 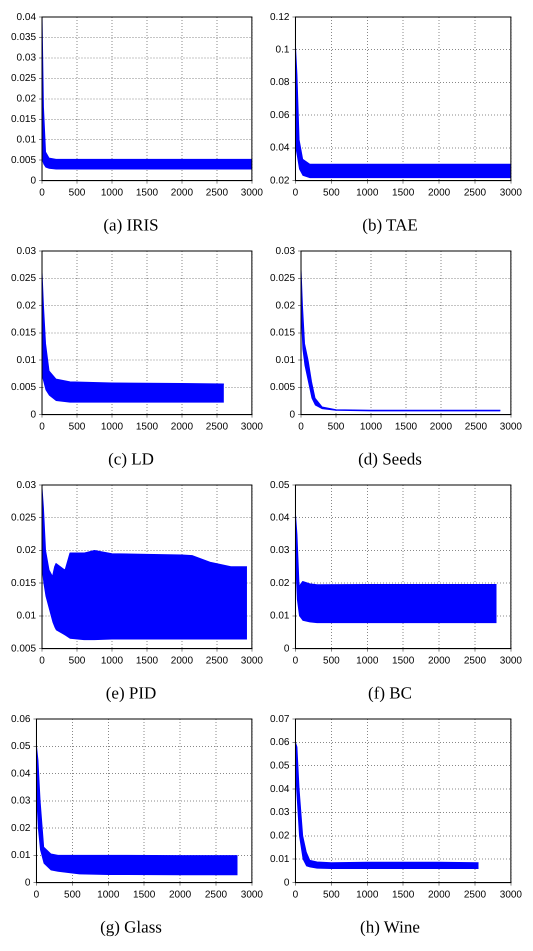 What do you see at coordinates (390, 458) in the screenshot?
I see `text: (d) Seeds` at bounding box center [390, 458].